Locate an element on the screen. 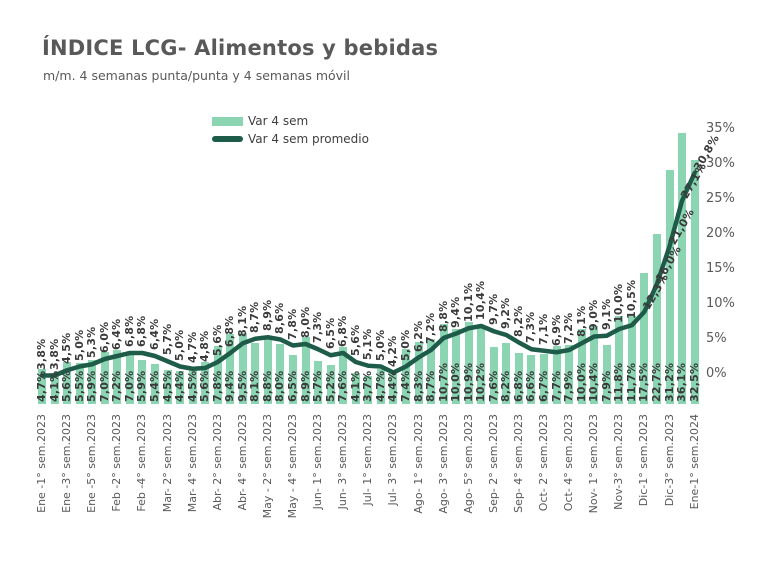 This screenshot has height=576, width=768. line-value-label: 4,5% is located at coordinates (67, 348).